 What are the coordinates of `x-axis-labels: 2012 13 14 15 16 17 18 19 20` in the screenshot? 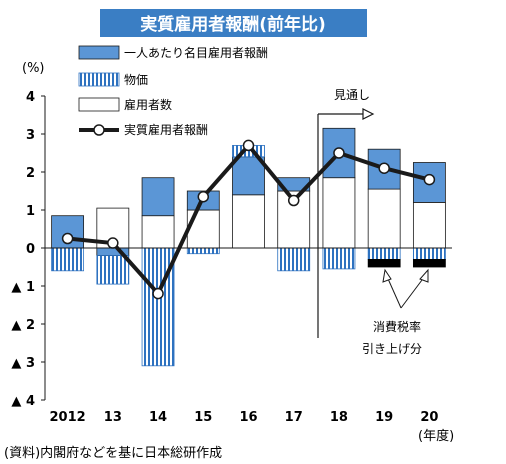 It's located at (244, 417).